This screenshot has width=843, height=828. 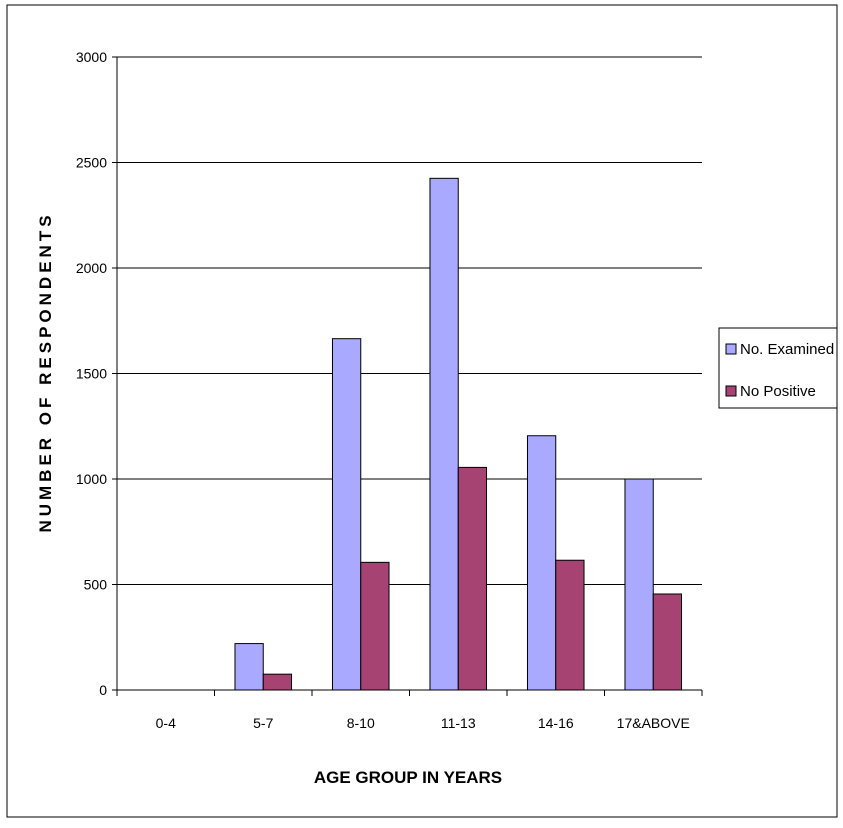 What do you see at coordinates (556, 723) in the screenshot?
I see `x-tick-label: 14-16` at bounding box center [556, 723].